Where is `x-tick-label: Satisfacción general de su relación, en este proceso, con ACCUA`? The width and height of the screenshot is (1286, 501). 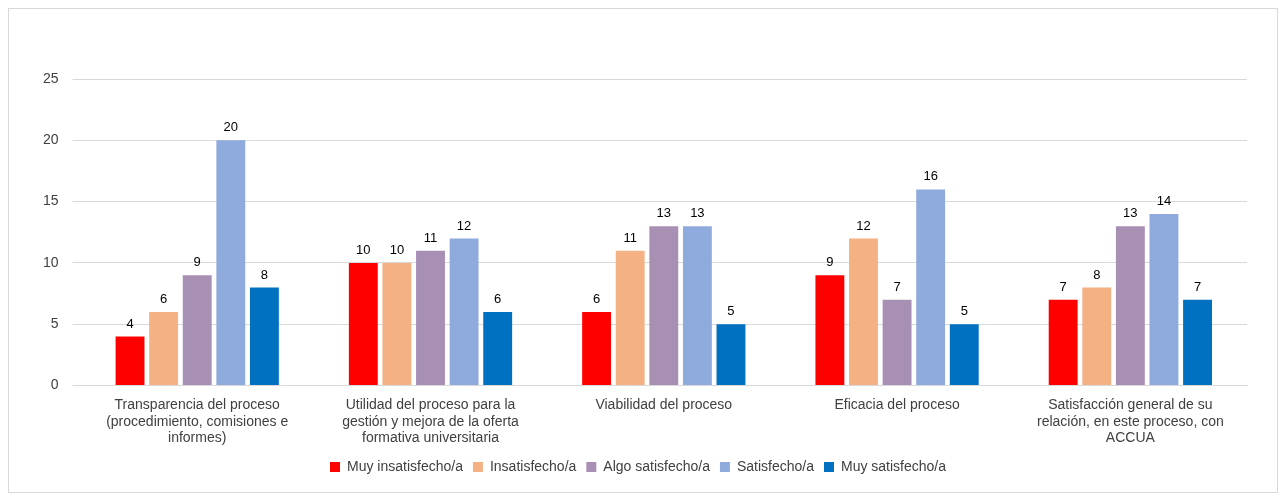 x-tick-label: Satisfacción general de su relación, en este proceso, con ACCUA is located at coordinates (1130, 420).